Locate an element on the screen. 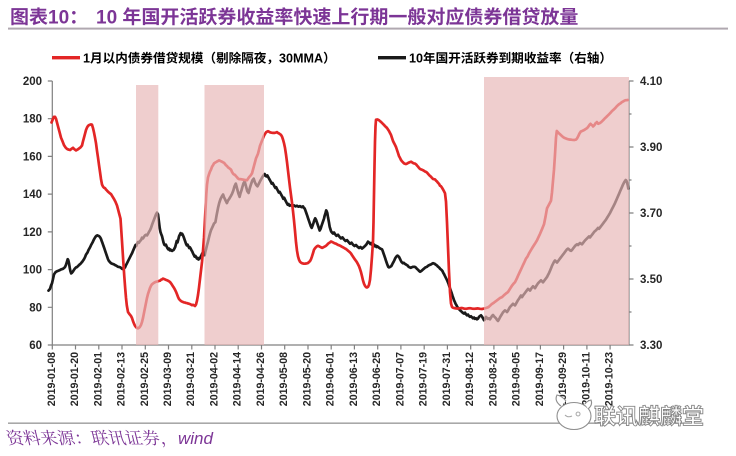 The image size is (736, 456). svg-text: 80 is located at coordinates (35, 308).